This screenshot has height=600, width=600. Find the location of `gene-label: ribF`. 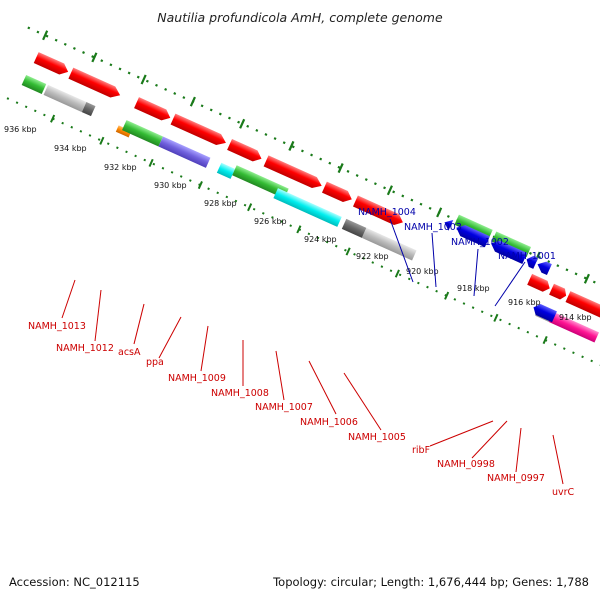

gene-label: ribF is located at coordinates (421, 450).